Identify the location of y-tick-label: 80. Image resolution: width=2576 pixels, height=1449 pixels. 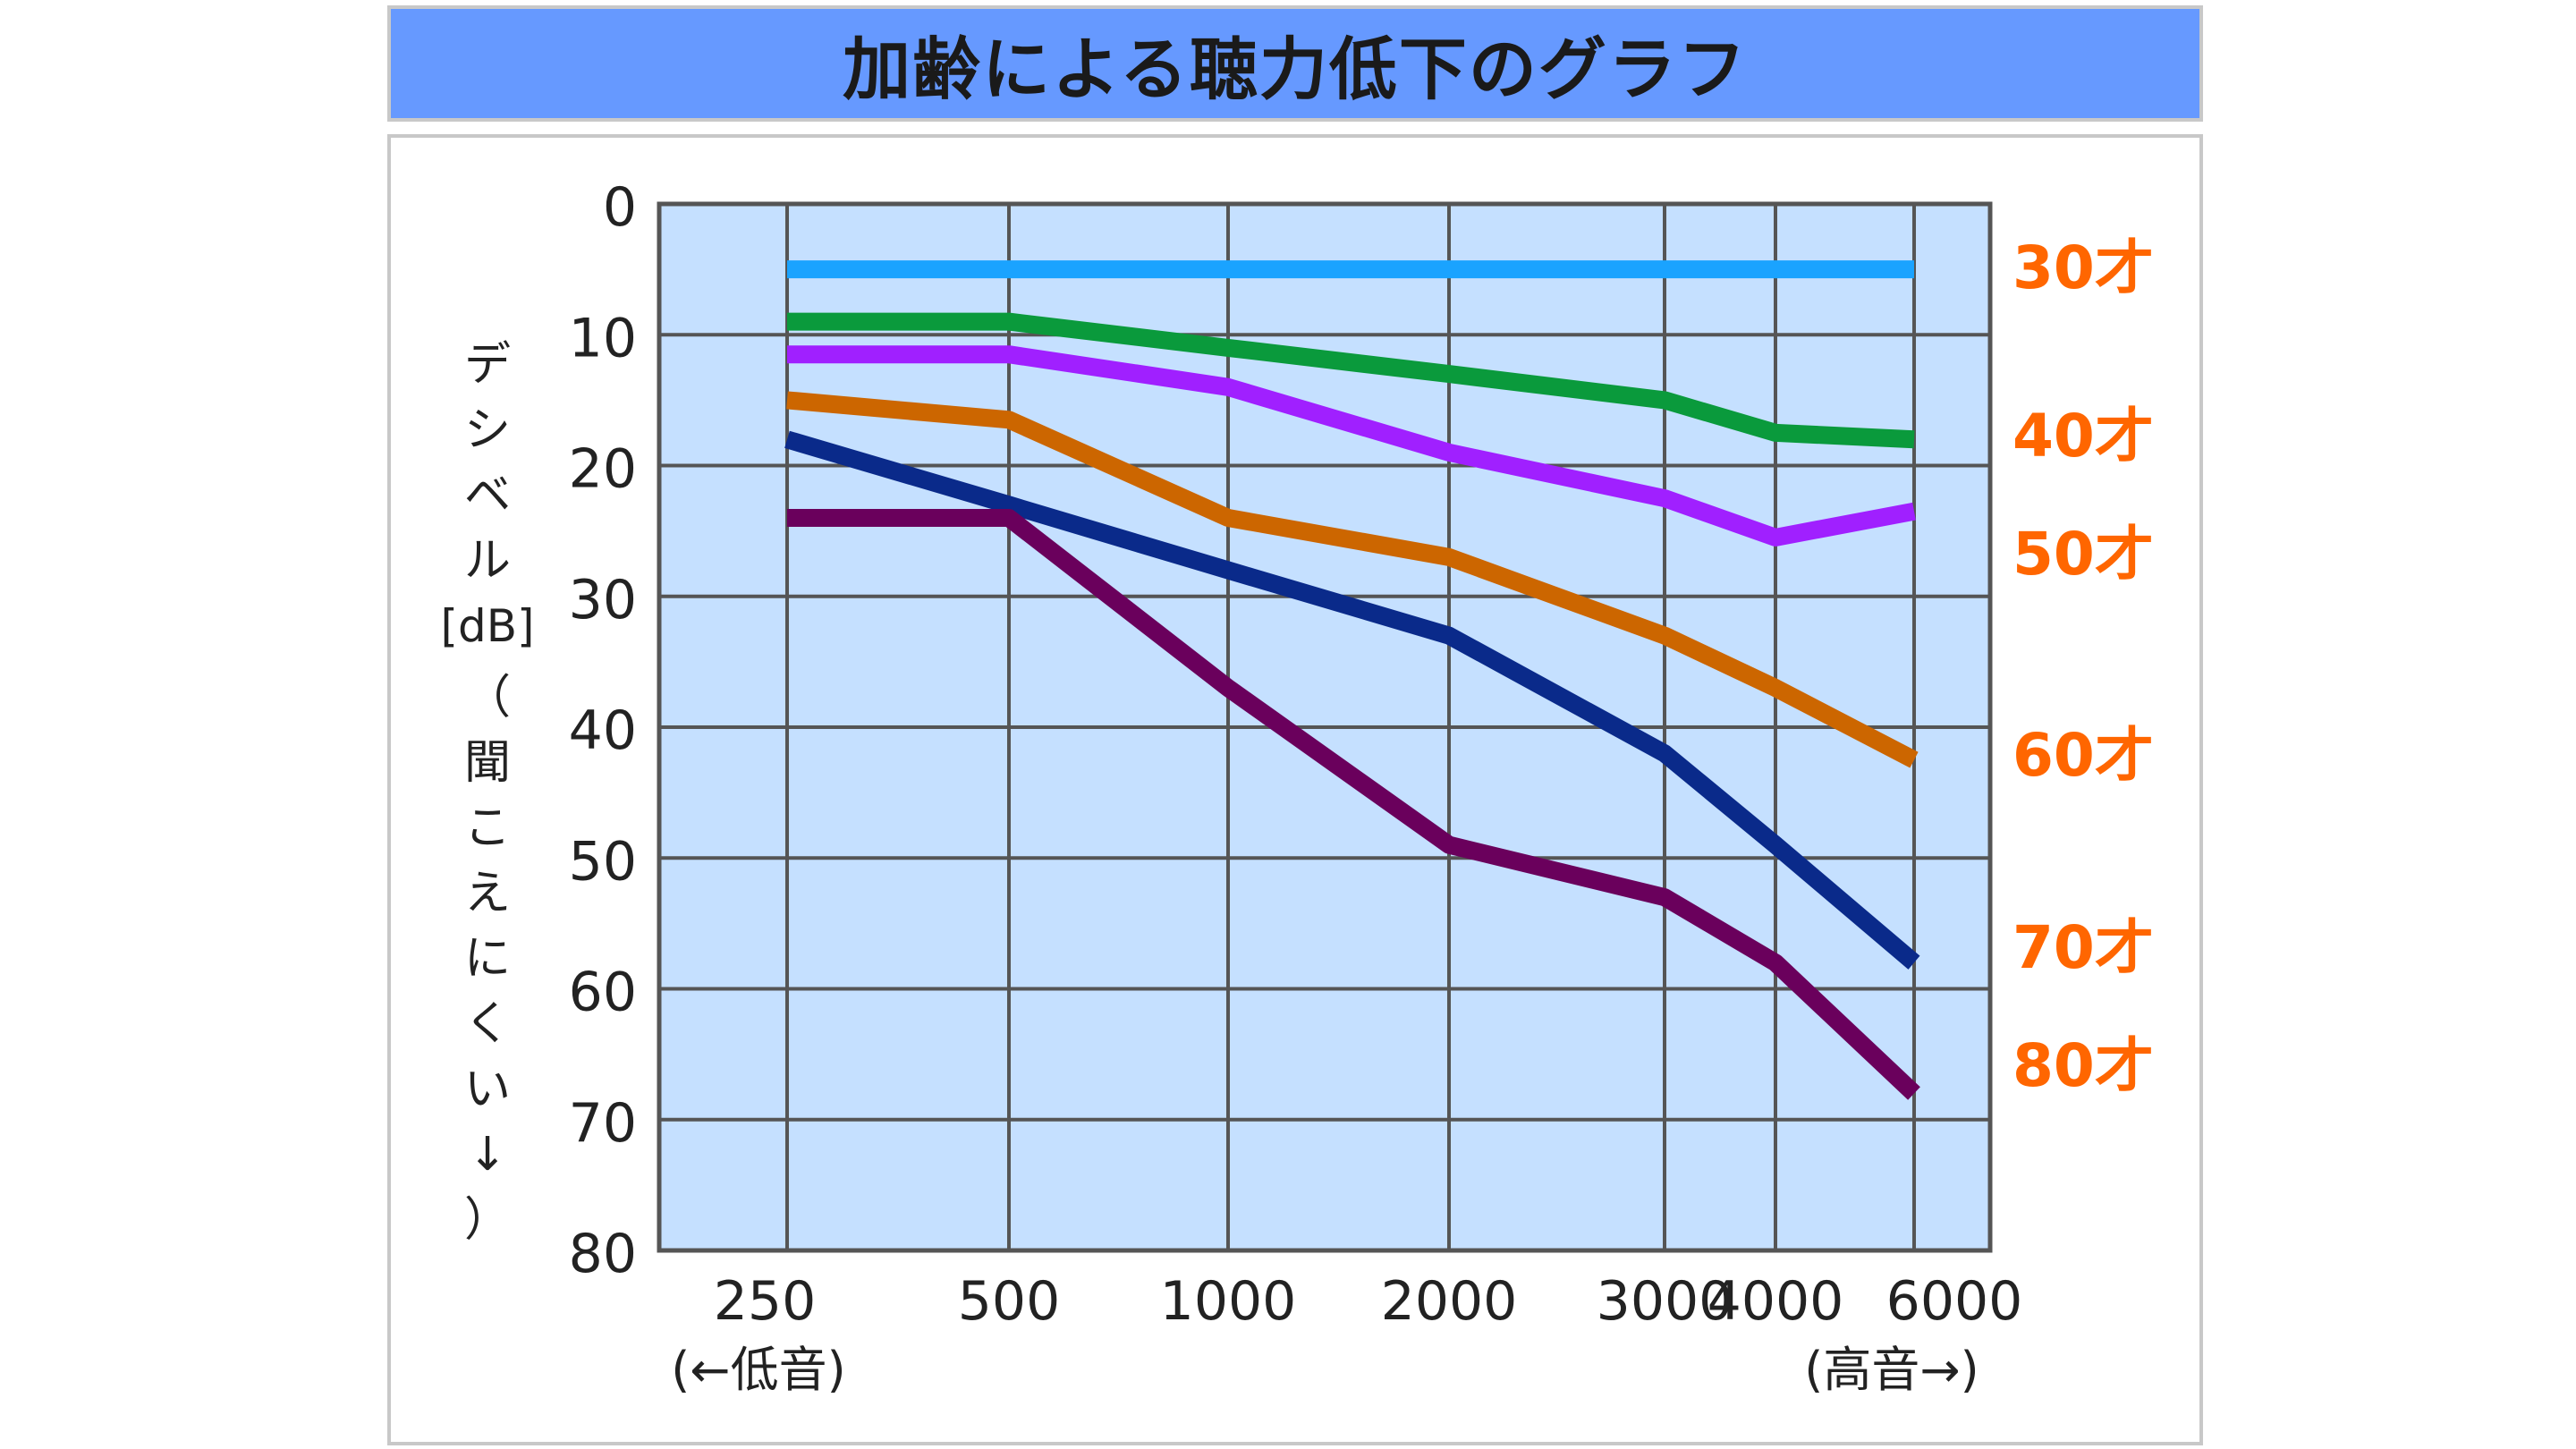
(603, 1254).